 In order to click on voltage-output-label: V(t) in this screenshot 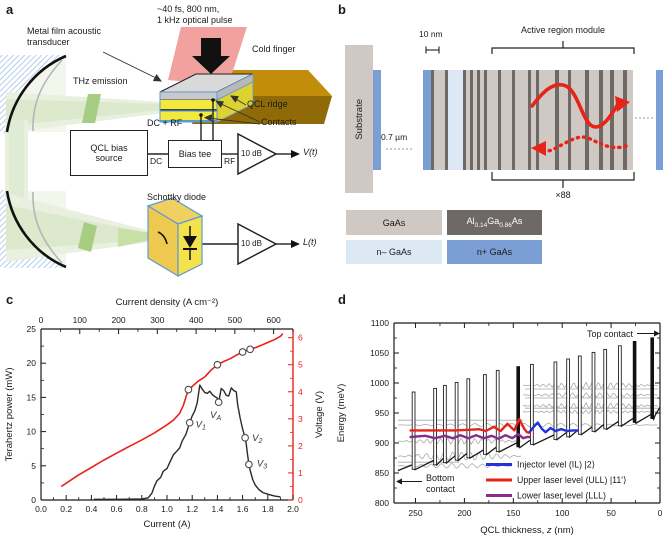, I will do `click(310, 152)`.